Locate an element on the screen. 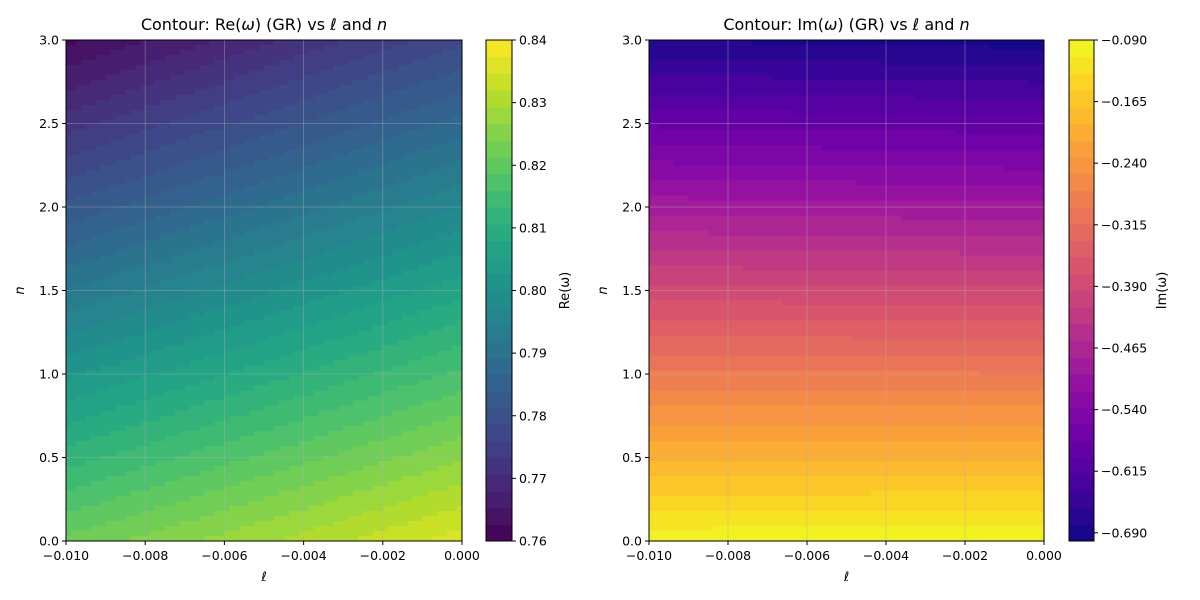  colorbar-tick-label: 0.76 is located at coordinates (533, 541).